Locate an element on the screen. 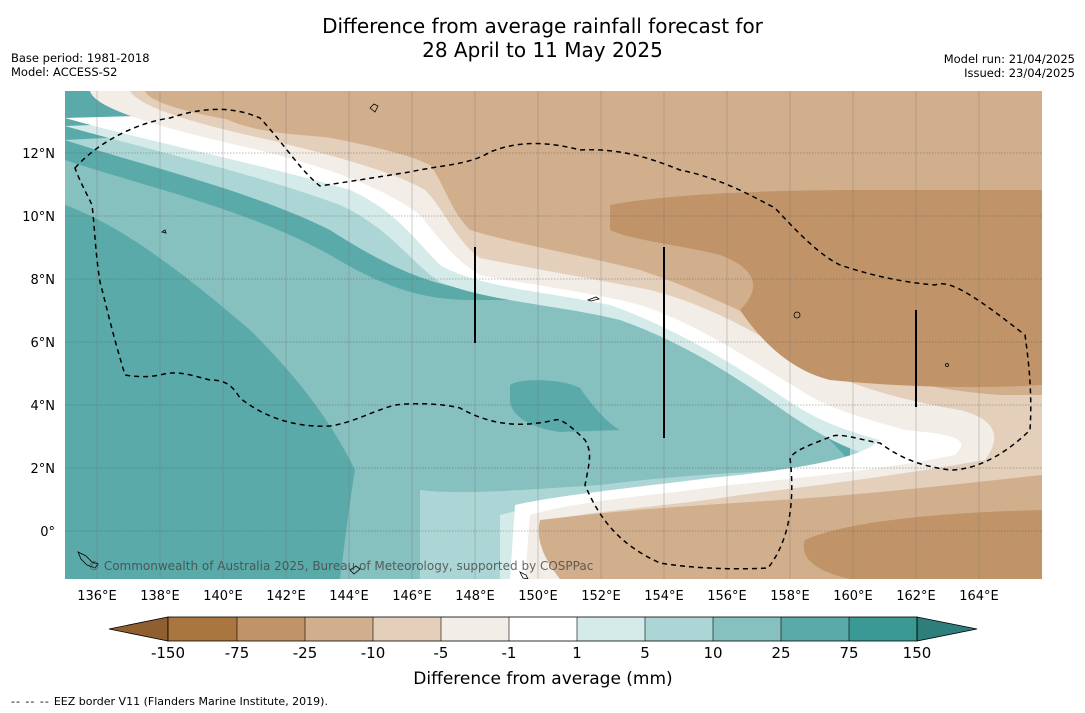 The height and width of the screenshot is (713, 1085). cb-tick-4: -5 is located at coordinates (441, 653).